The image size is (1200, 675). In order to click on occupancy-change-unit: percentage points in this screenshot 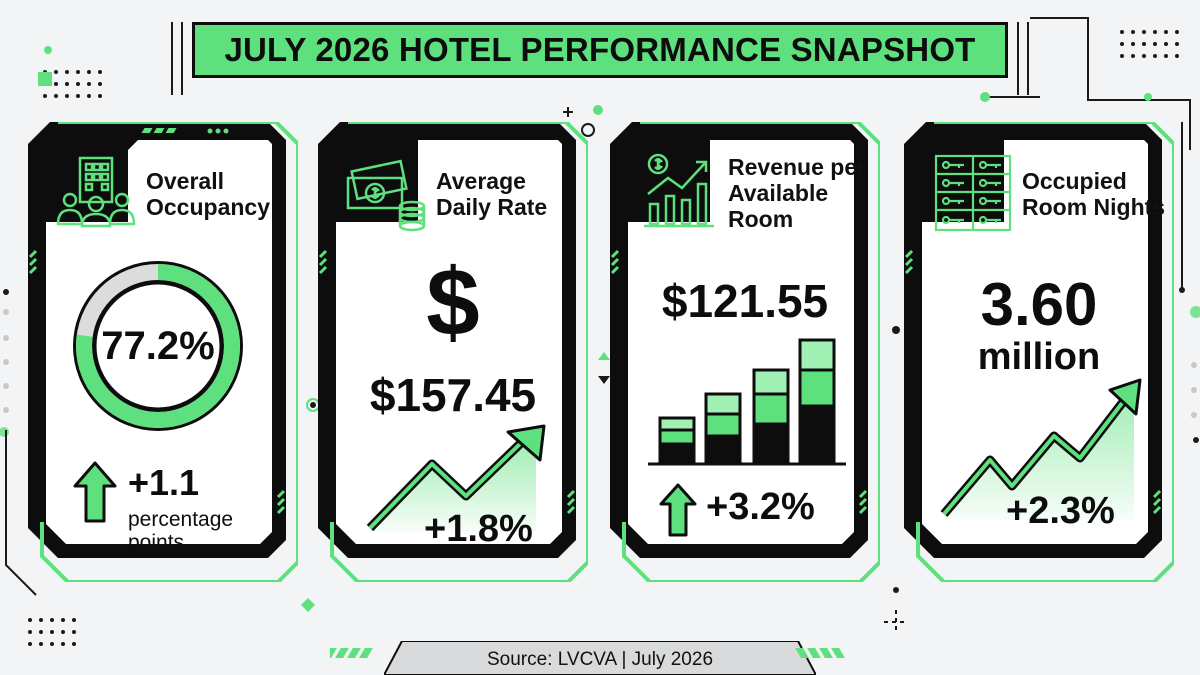, I will do `click(180, 531)`.